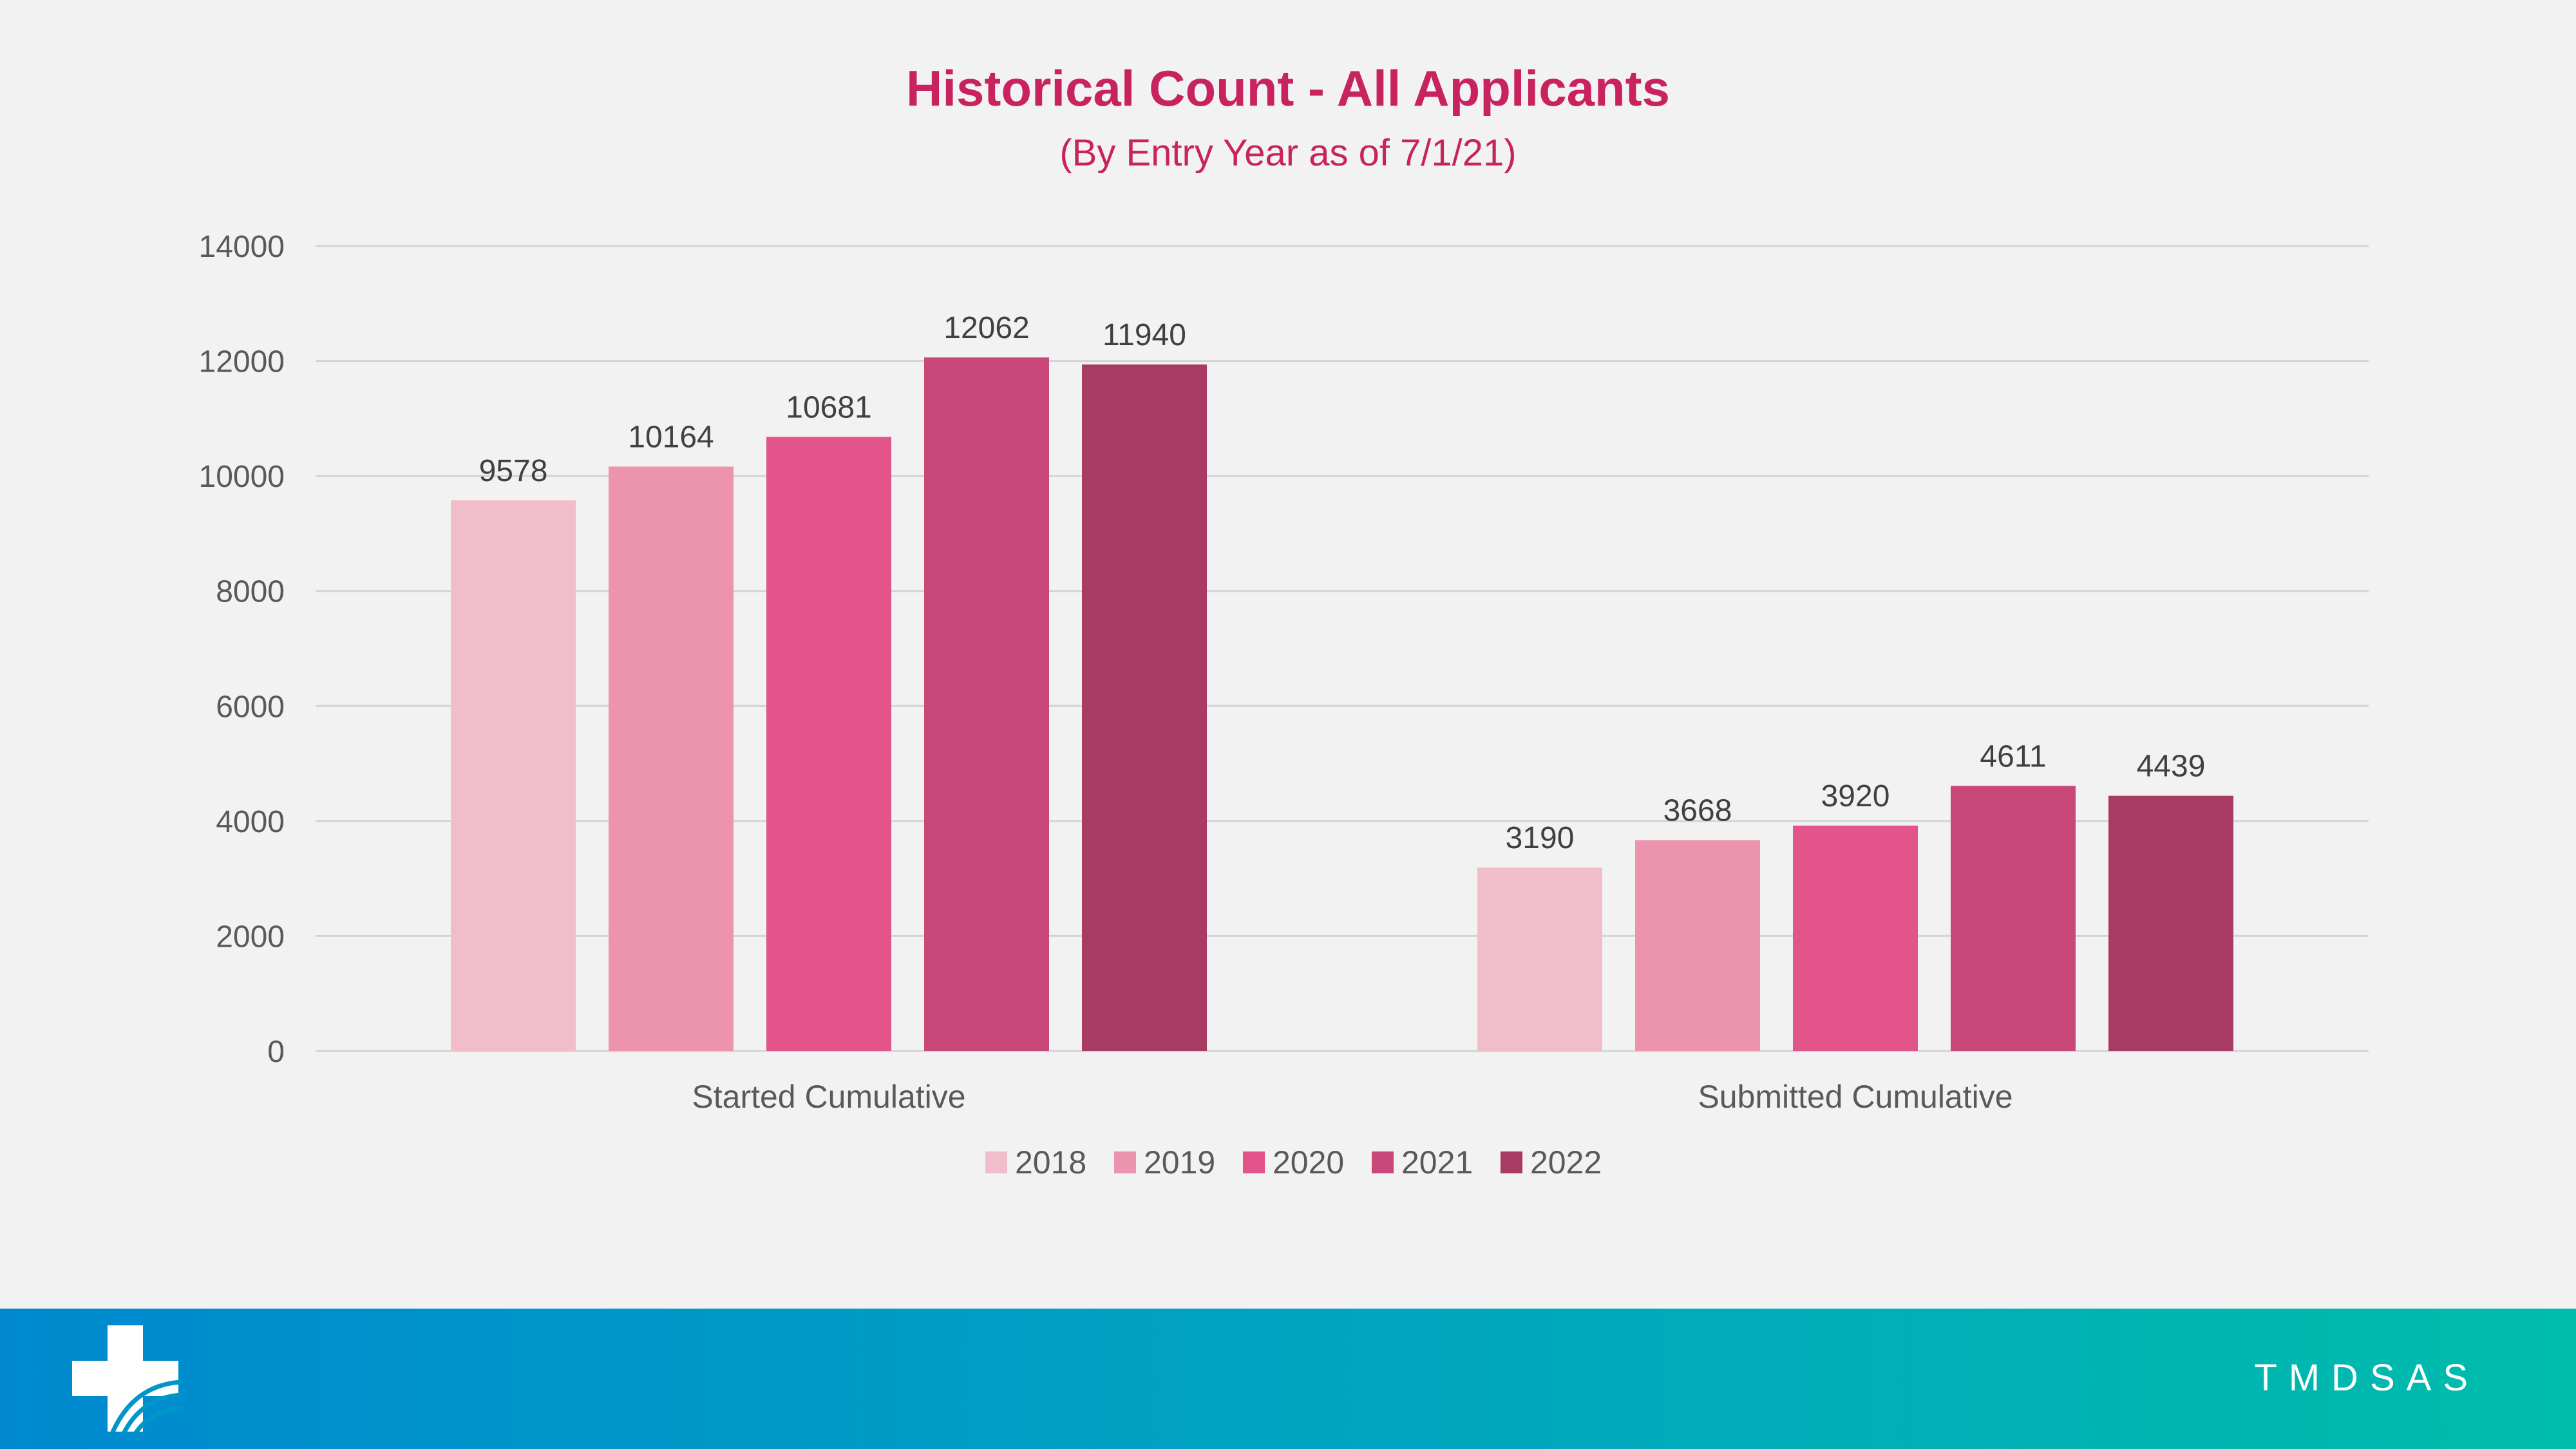 This screenshot has height=1449, width=2576. What do you see at coordinates (1855, 796) in the screenshot?
I see `data-label: 3920` at bounding box center [1855, 796].